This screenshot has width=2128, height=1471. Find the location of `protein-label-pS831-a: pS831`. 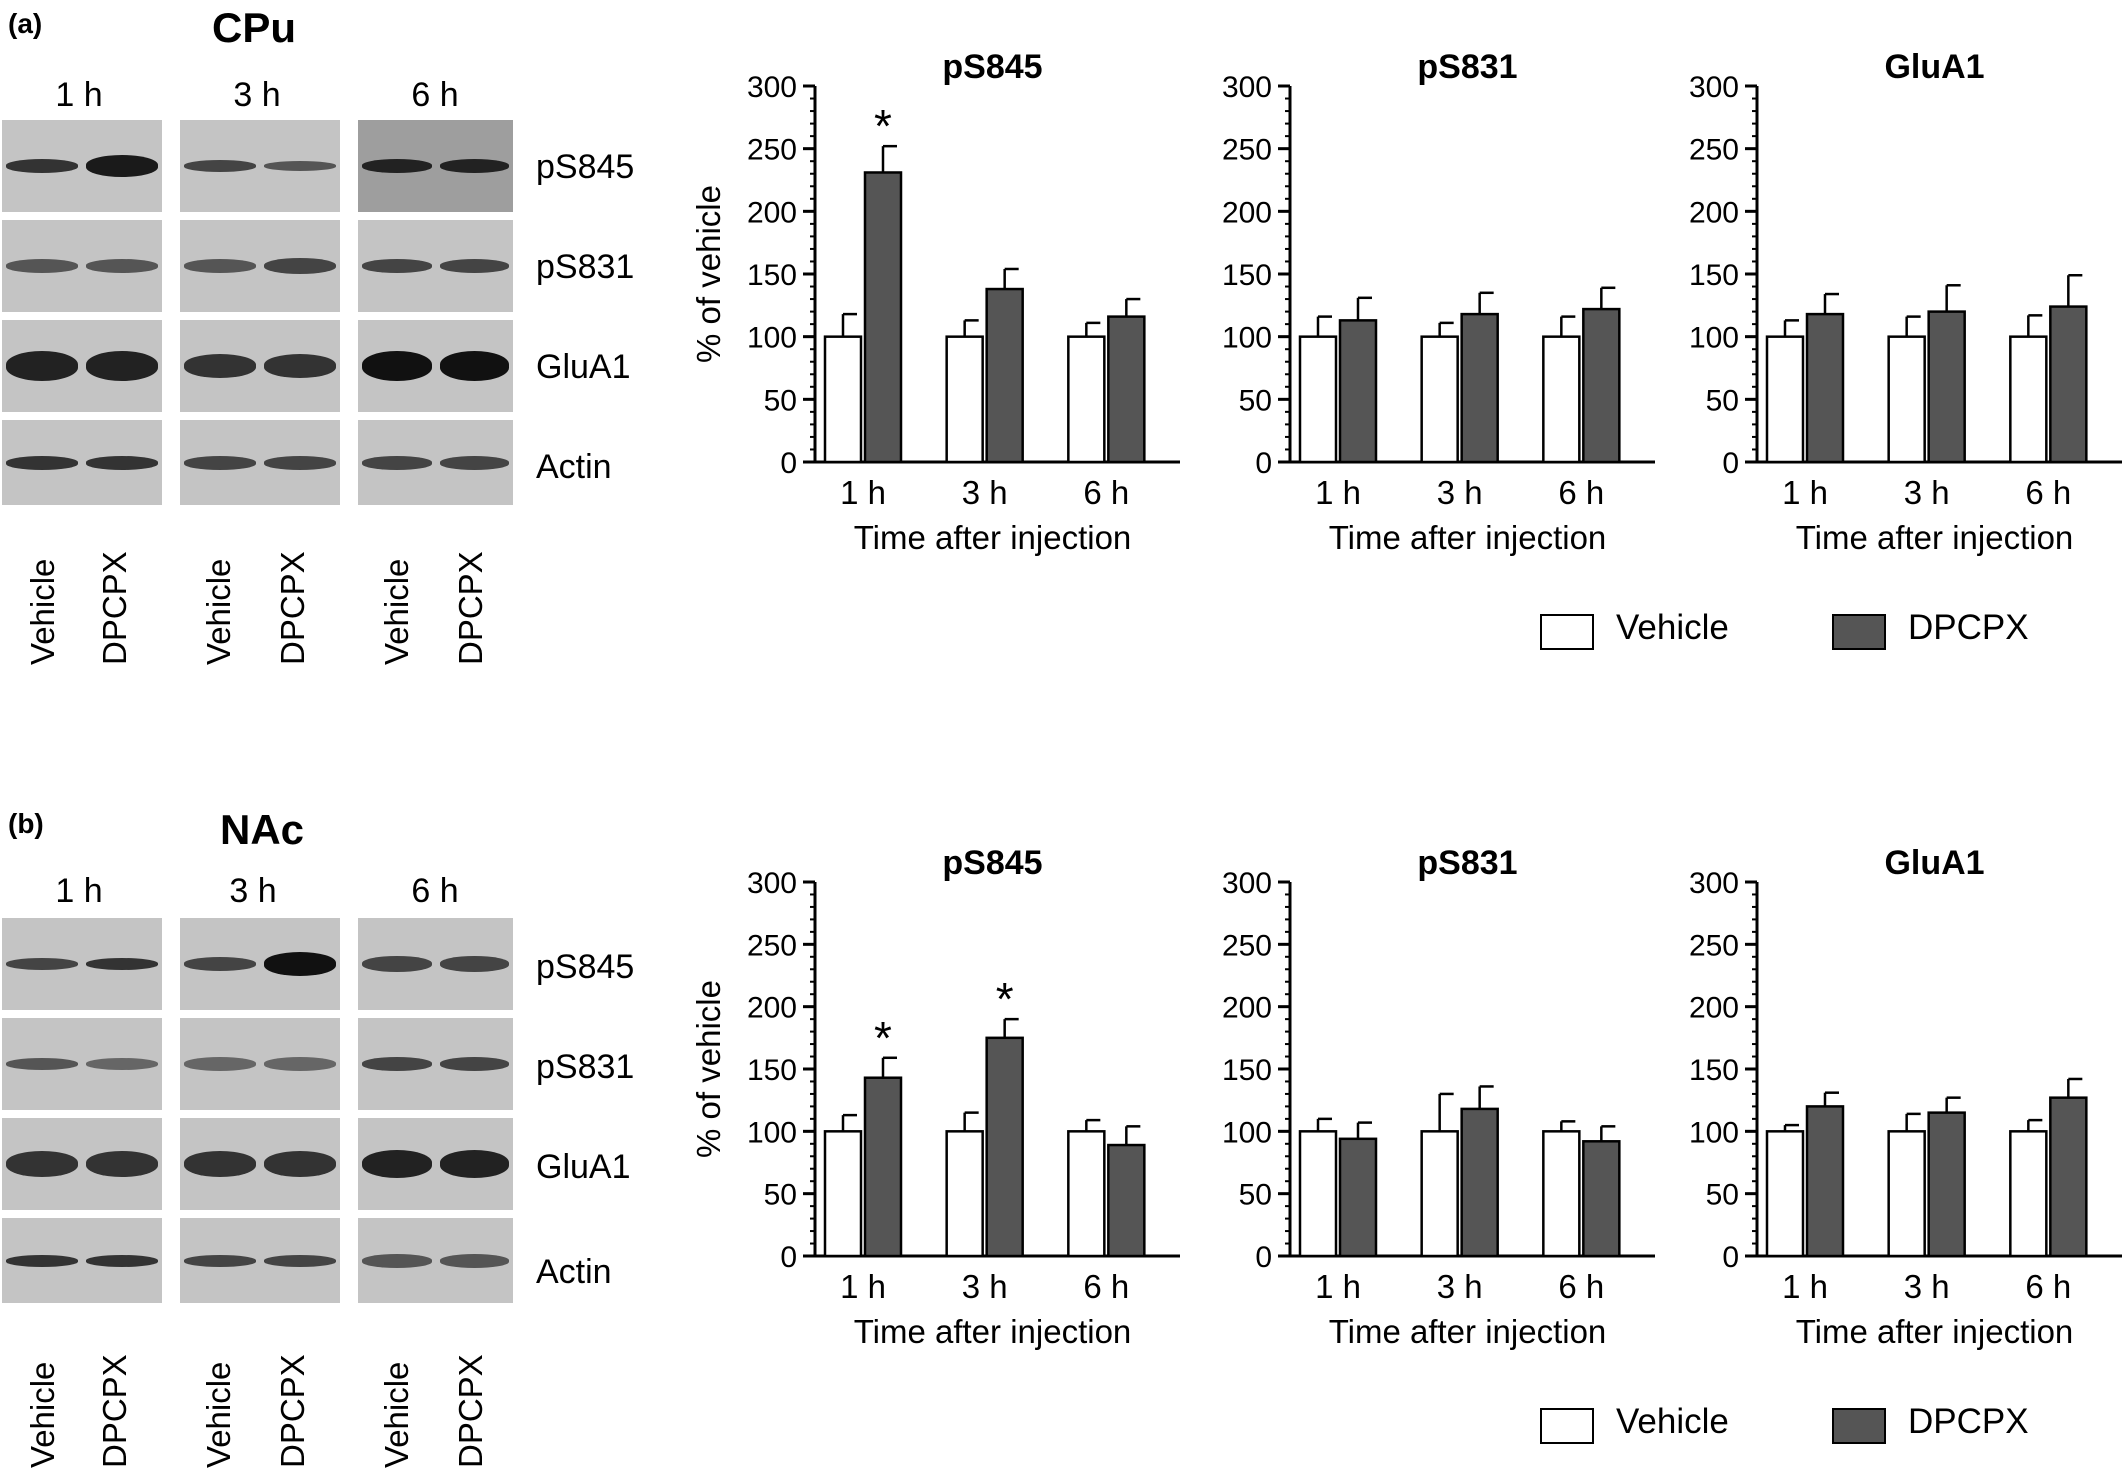

protein-label-pS831-a: pS831 is located at coordinates (585, 267).